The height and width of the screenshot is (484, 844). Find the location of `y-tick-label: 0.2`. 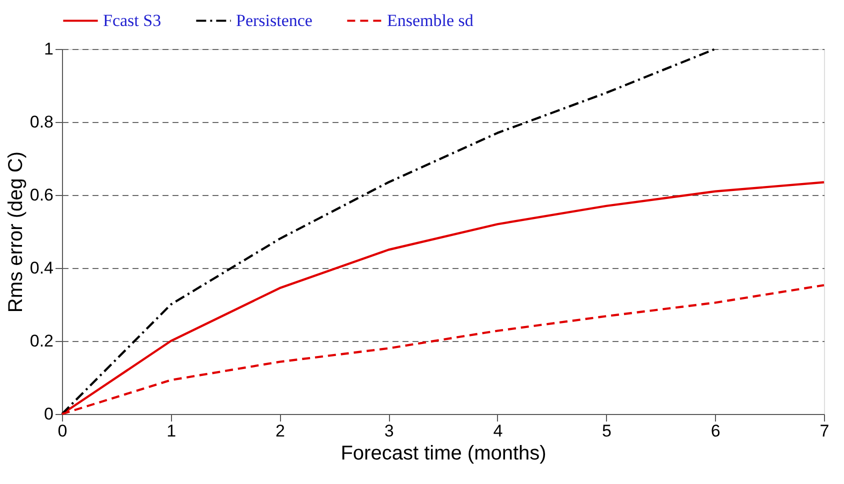

y-tick-label: 0.2 is located at coordinates (42, 341).